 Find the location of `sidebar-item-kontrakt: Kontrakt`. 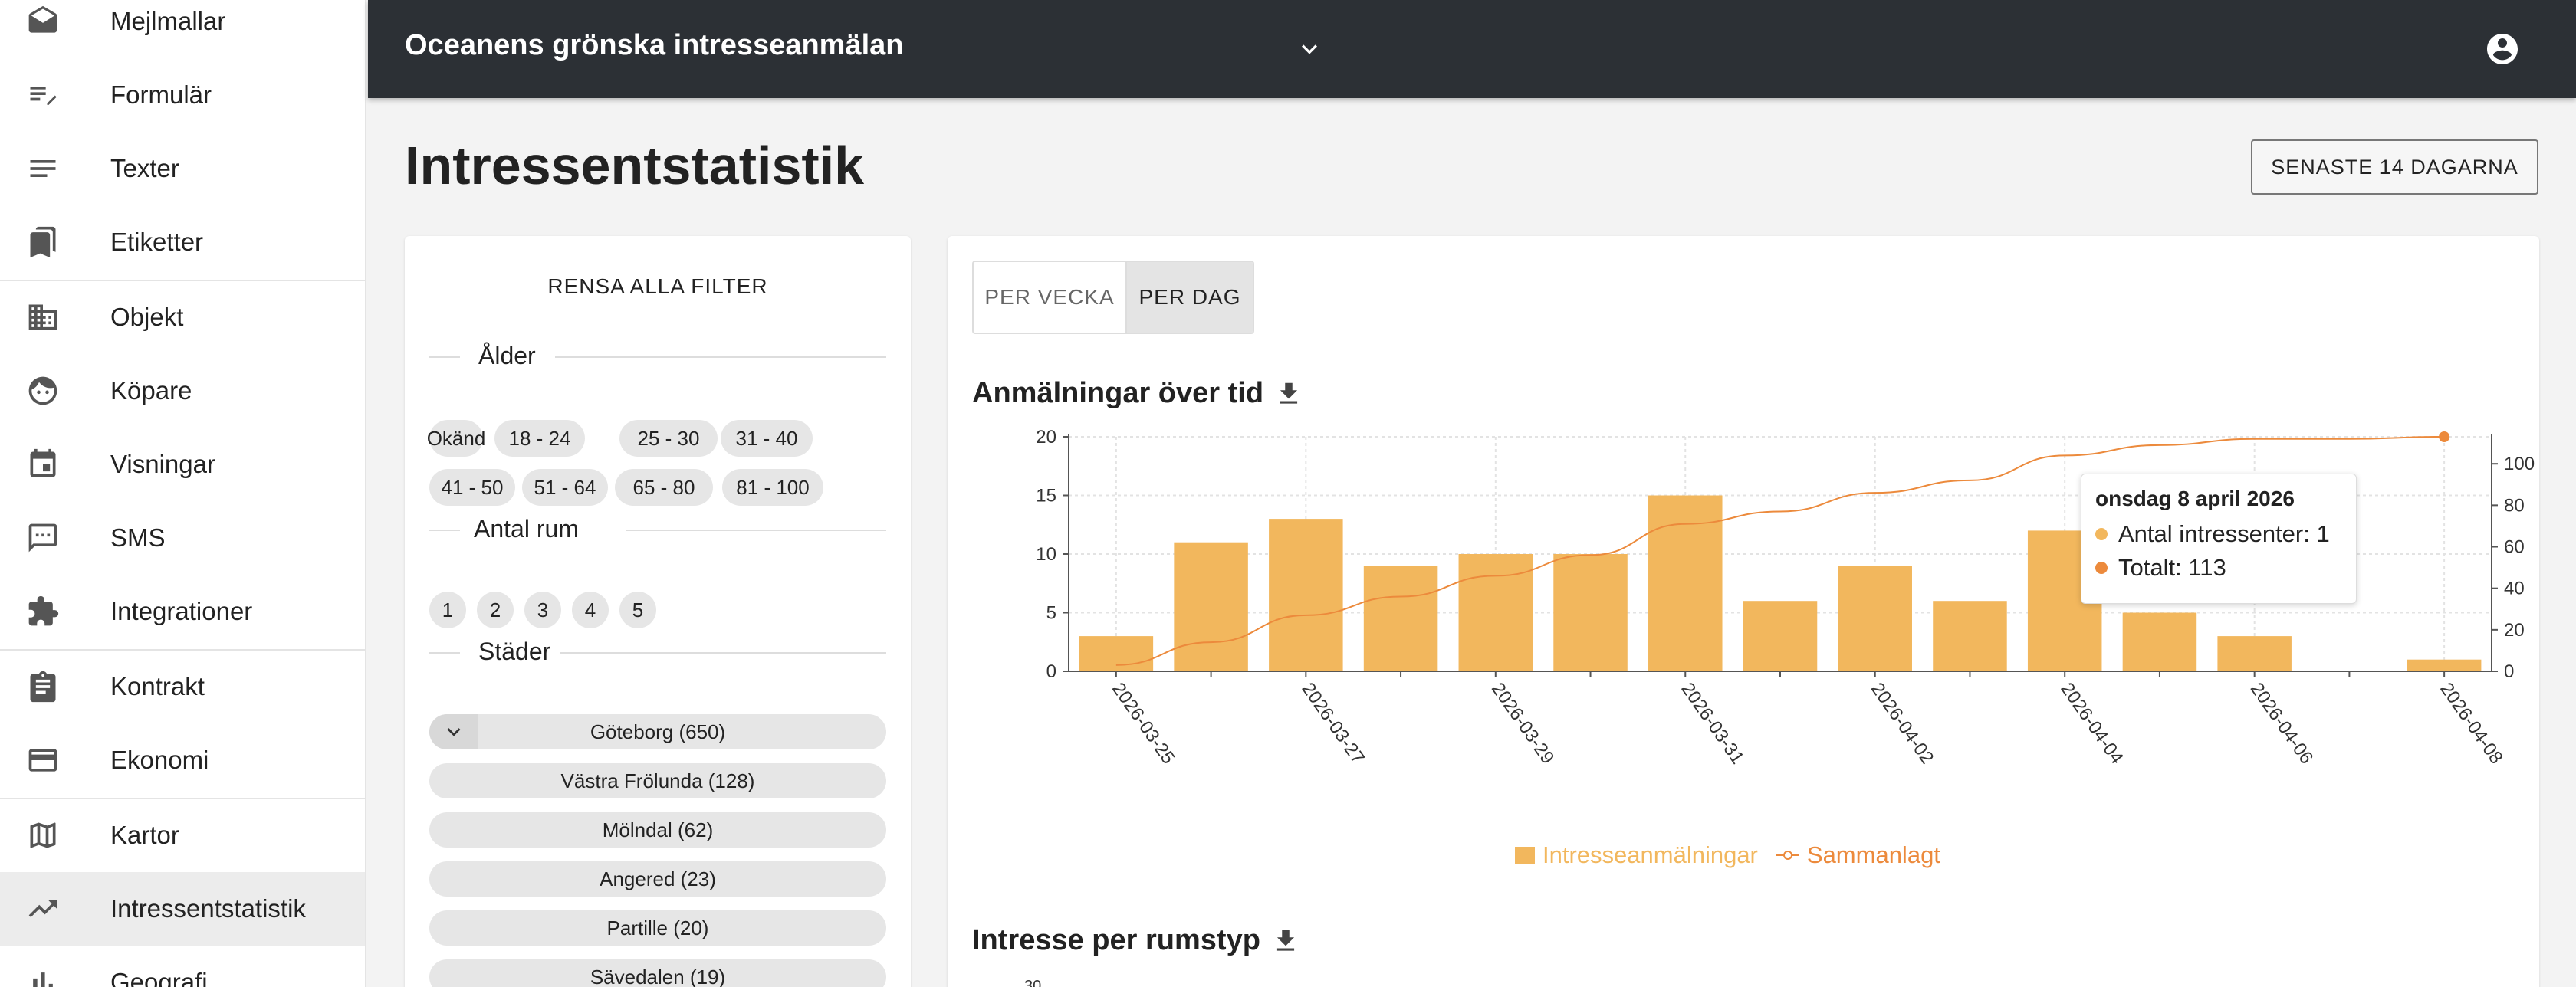

sidebar-item-kontrakt: Kontrakt is located at coordinates (182, 686).